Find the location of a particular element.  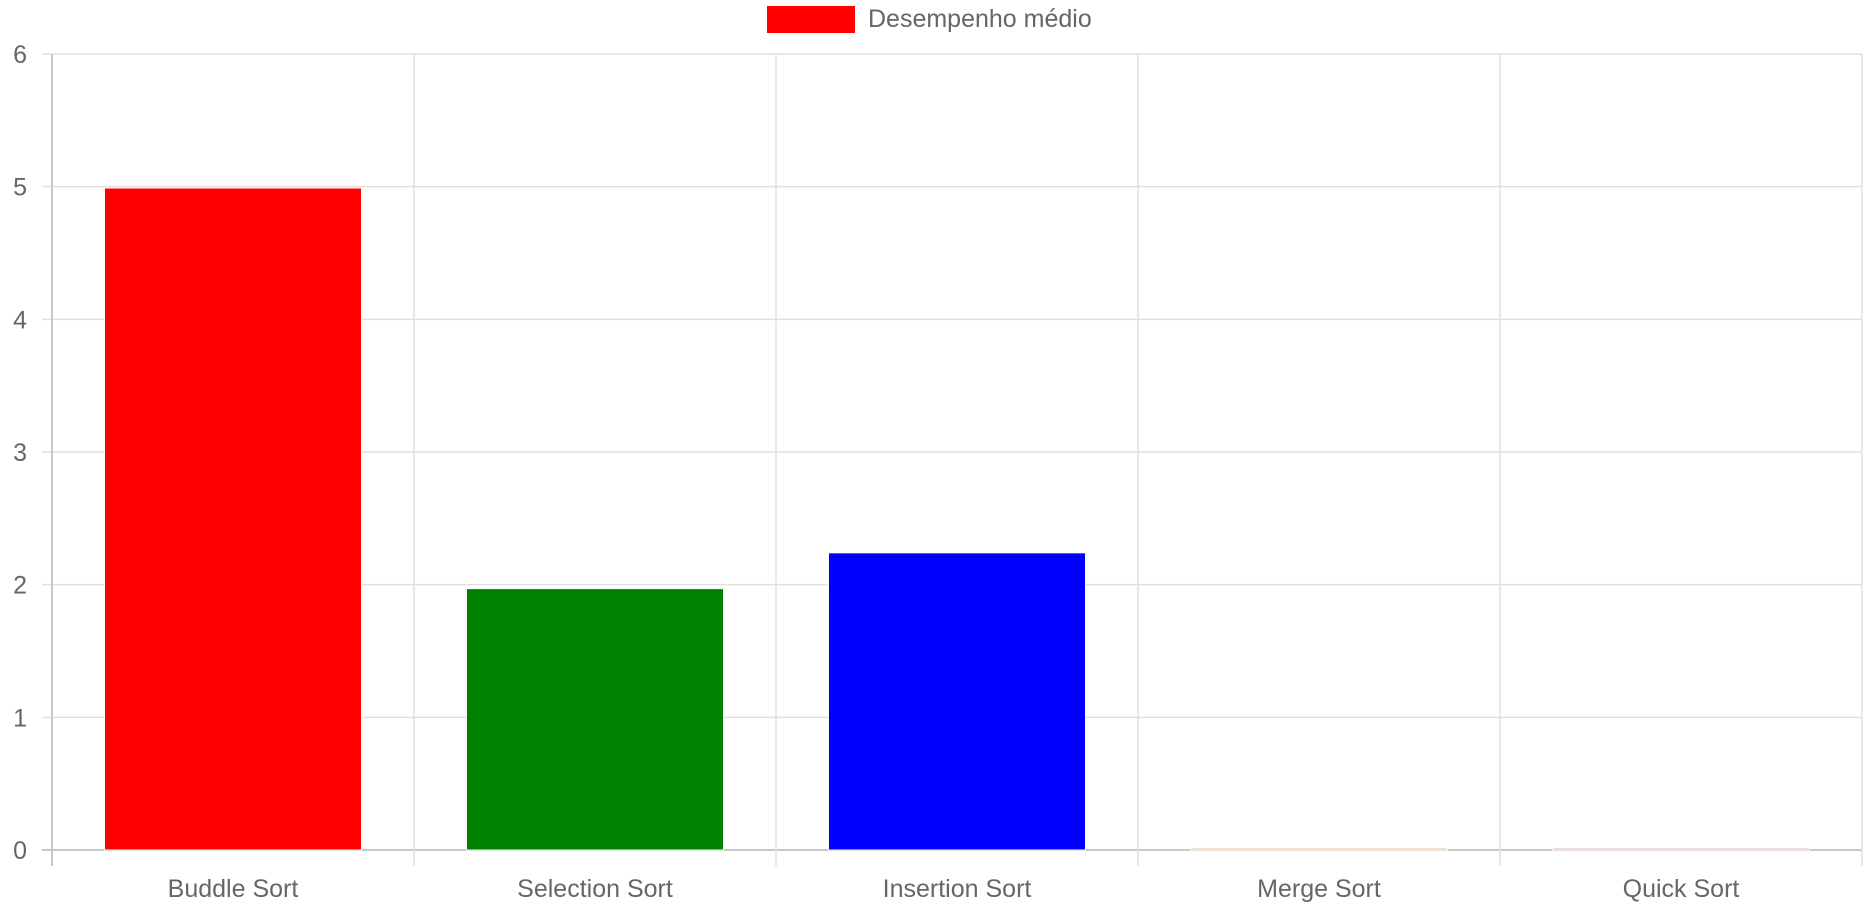

x-tick-label: Insertion Sort is located at coordinates (957, 889).